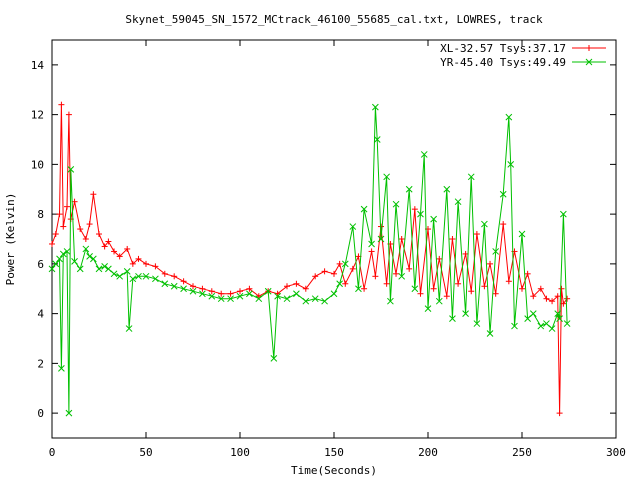 Image resolution: width=640 pixels, height=480 pixels. What do you see at coordinates (38, 65) in the screenshot?
I see `y-tick-label: 14` at bounding box center [38, 65].